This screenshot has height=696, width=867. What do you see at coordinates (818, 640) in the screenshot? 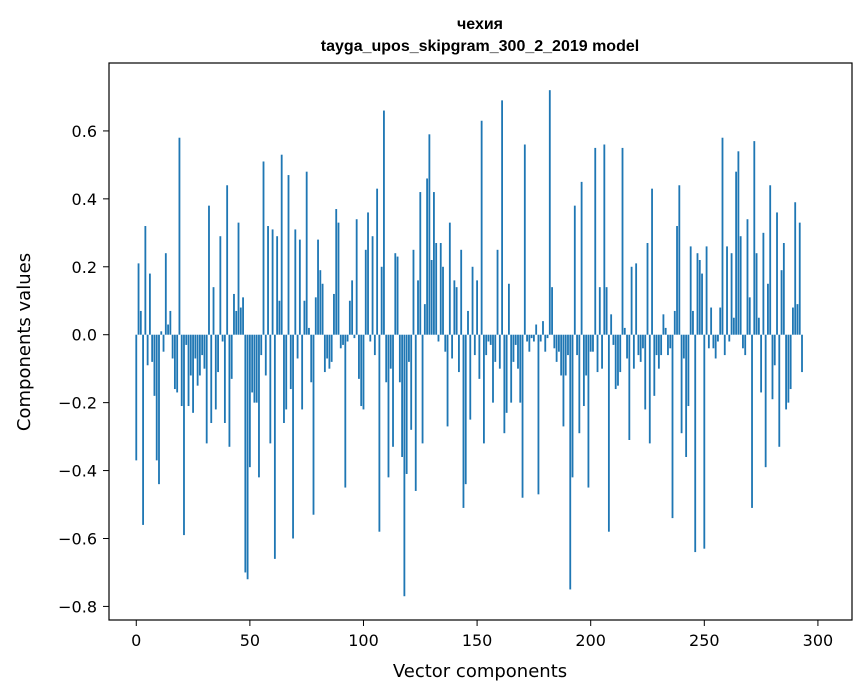
I see `x-tick-label: 300` at bounding box center [818, 640].